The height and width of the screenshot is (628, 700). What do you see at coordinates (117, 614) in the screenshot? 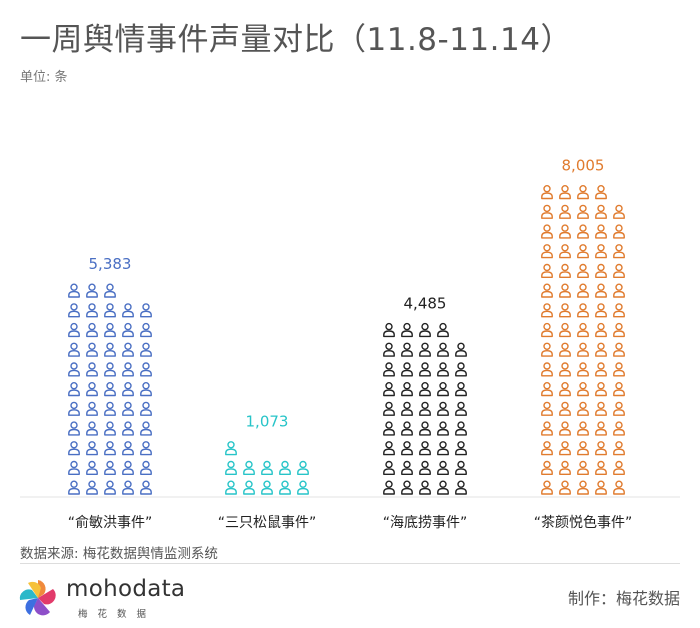
I see `logo-subtitle: 梅花数据` at bounding box center [117, 614].